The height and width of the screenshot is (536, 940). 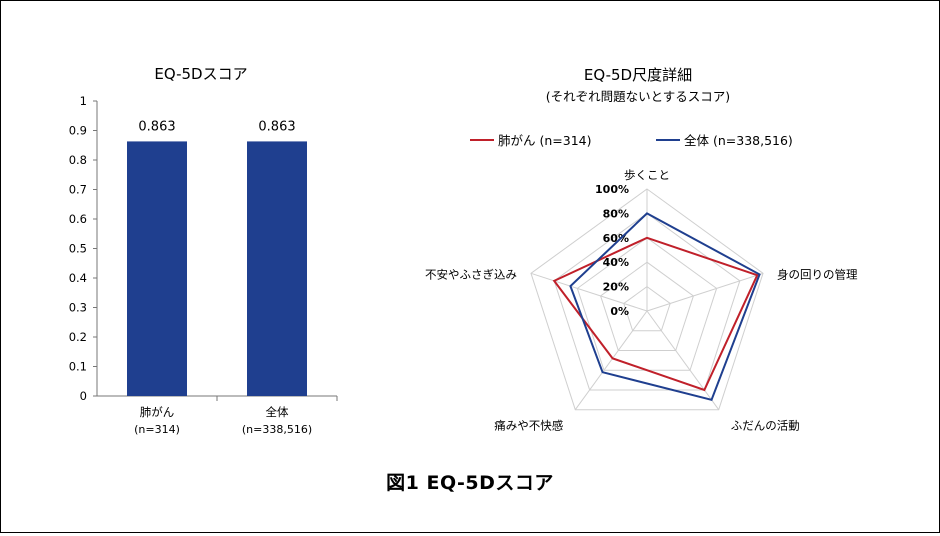 I want to click on radar-grid: 0% 20% 40% 60% 80% 100%, so click(x=647, y=297).